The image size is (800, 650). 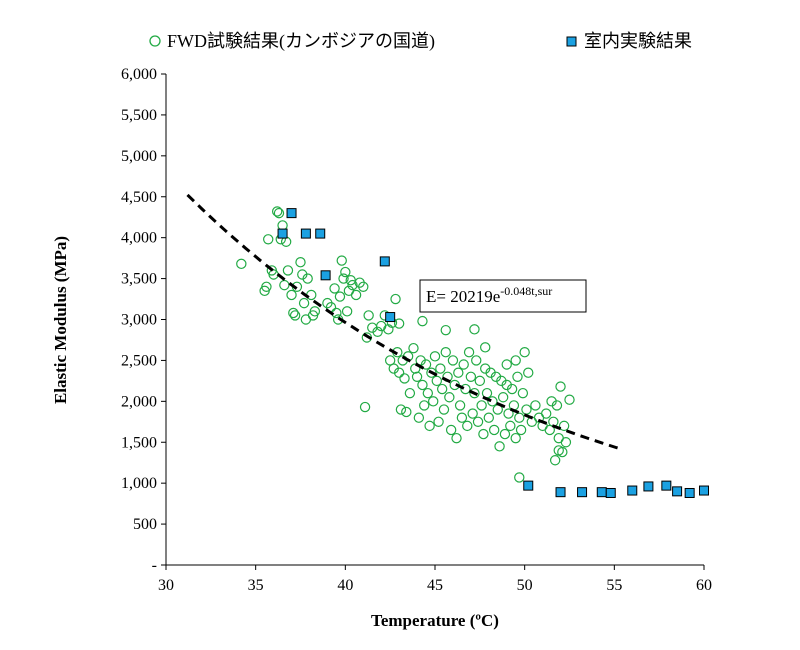 I want to click on y-axis-title: Elastic Modulus (MPa), so click(x=60, y=320).